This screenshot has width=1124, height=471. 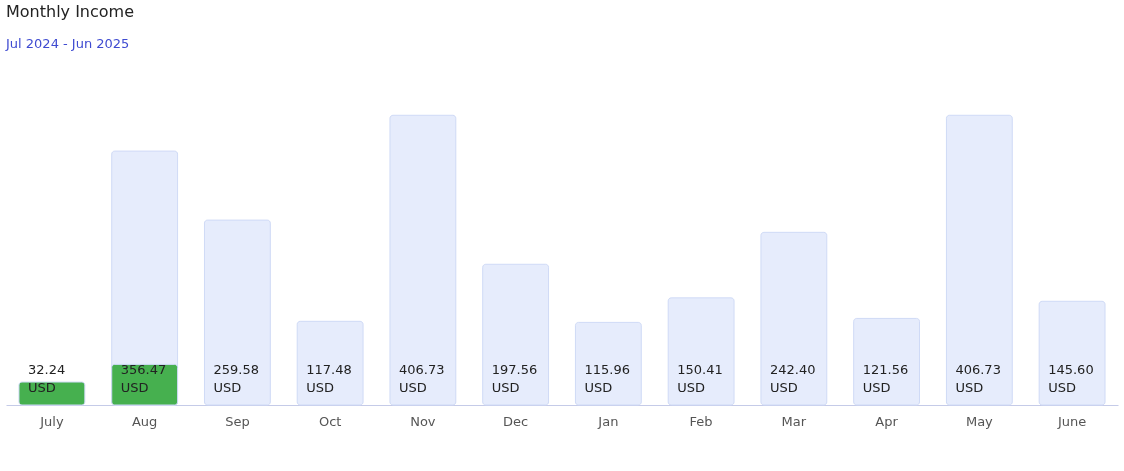 I want to click on x-tick-label: Aug, so click(x=144, y=421).